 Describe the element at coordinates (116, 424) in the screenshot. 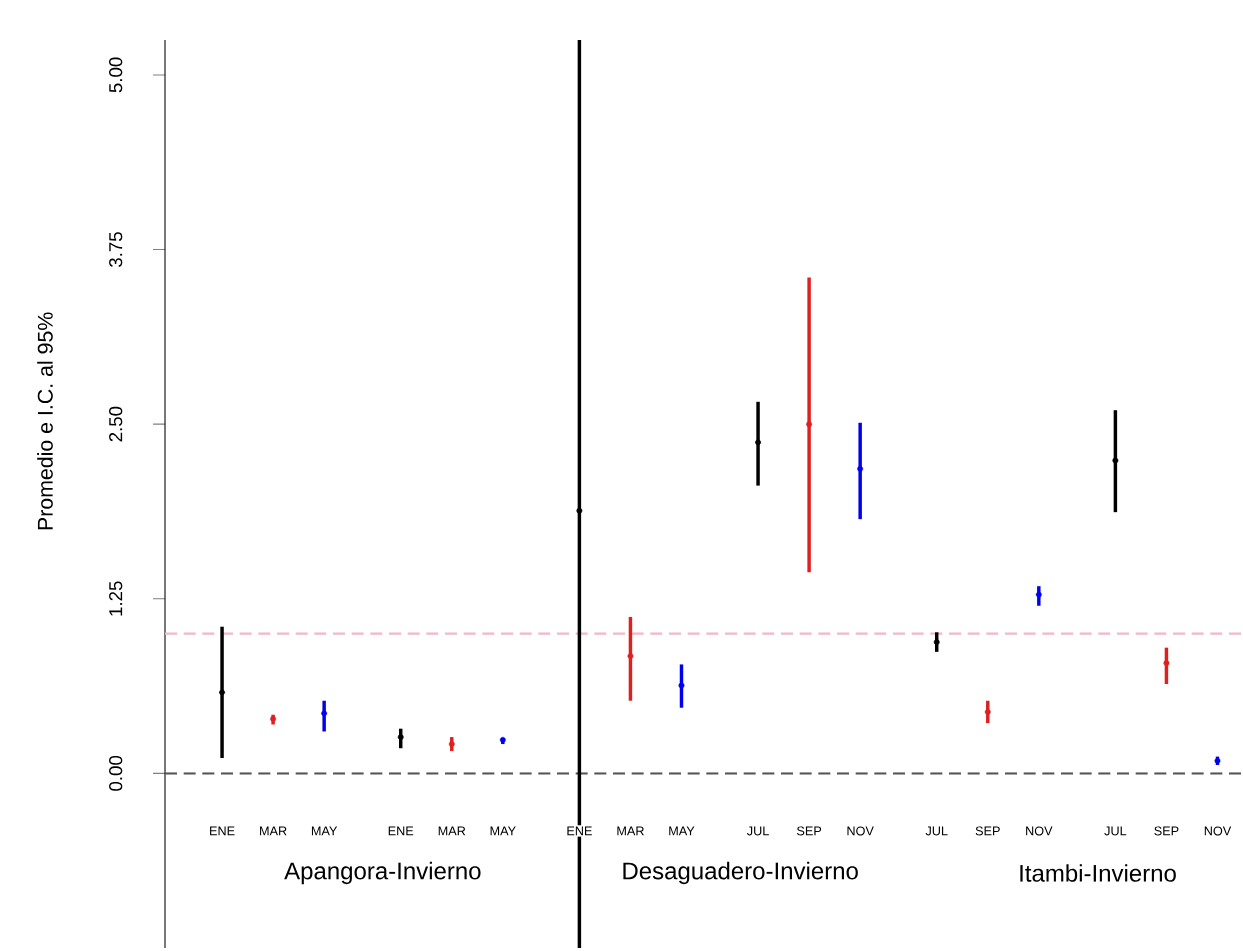

I see `y-tick-label: 2.50` at that location.